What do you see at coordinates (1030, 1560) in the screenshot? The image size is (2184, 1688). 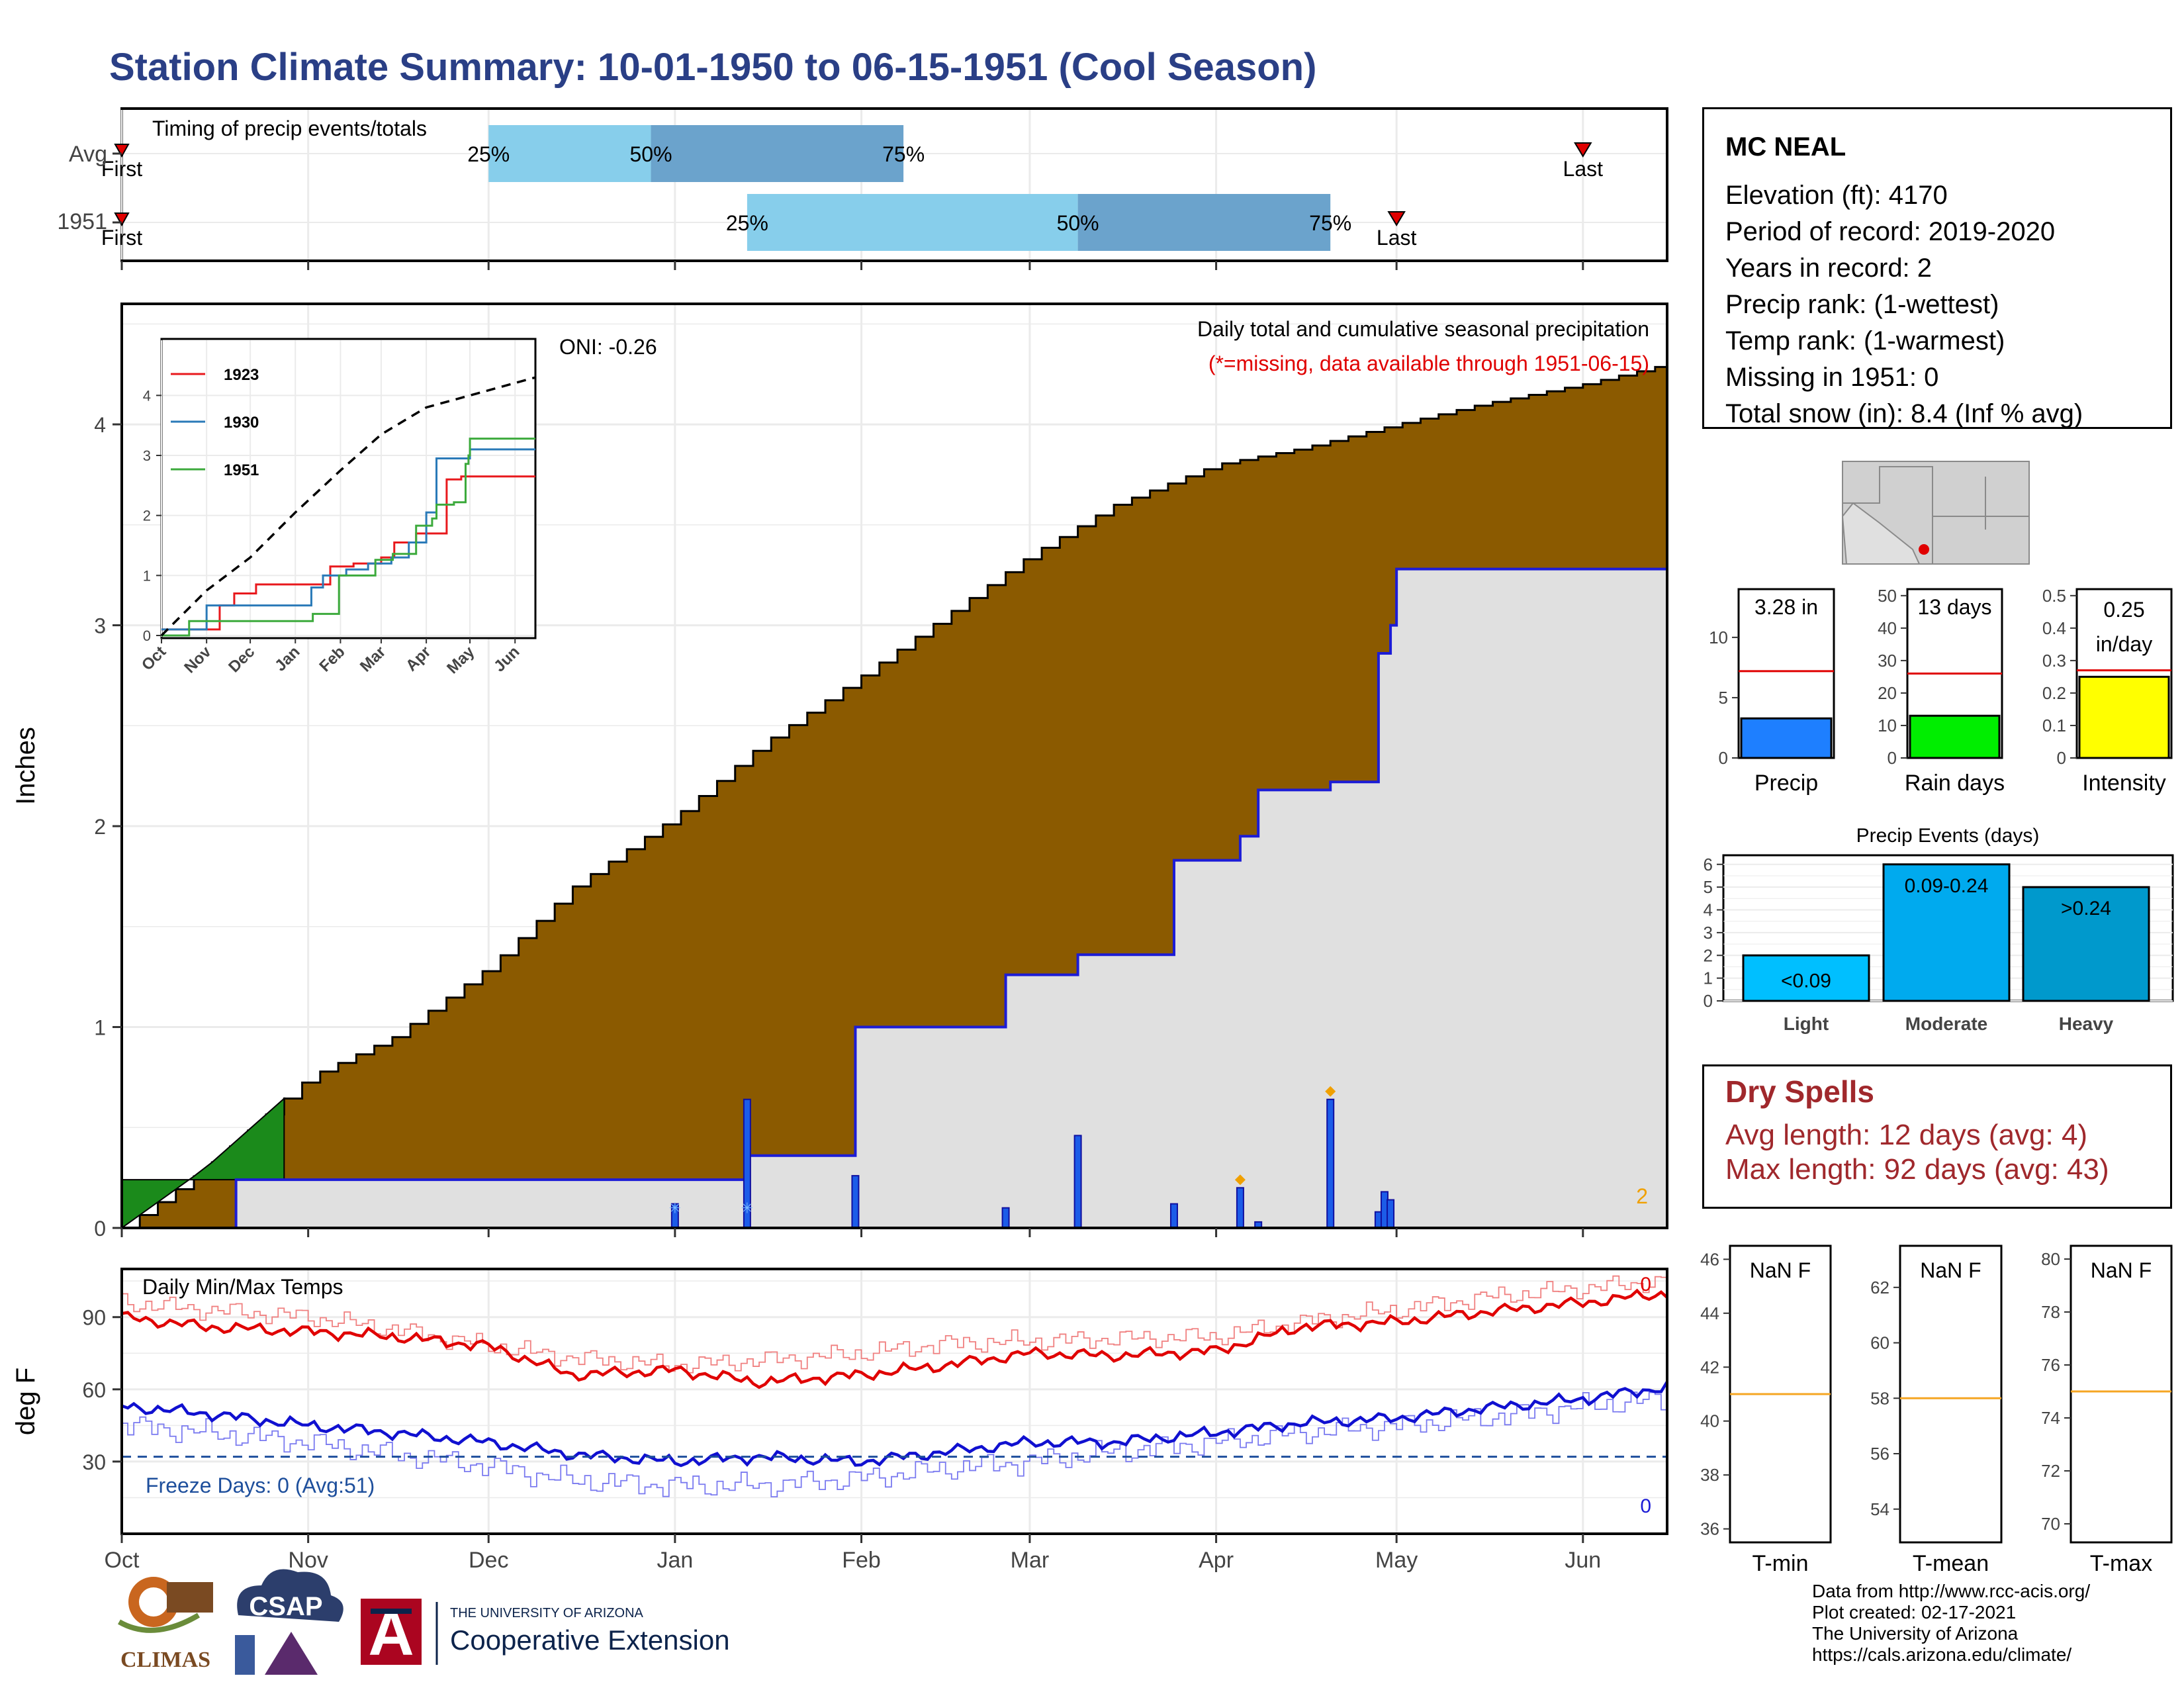 I see `month-label: Mar` at bounding box center [1030, 1560].